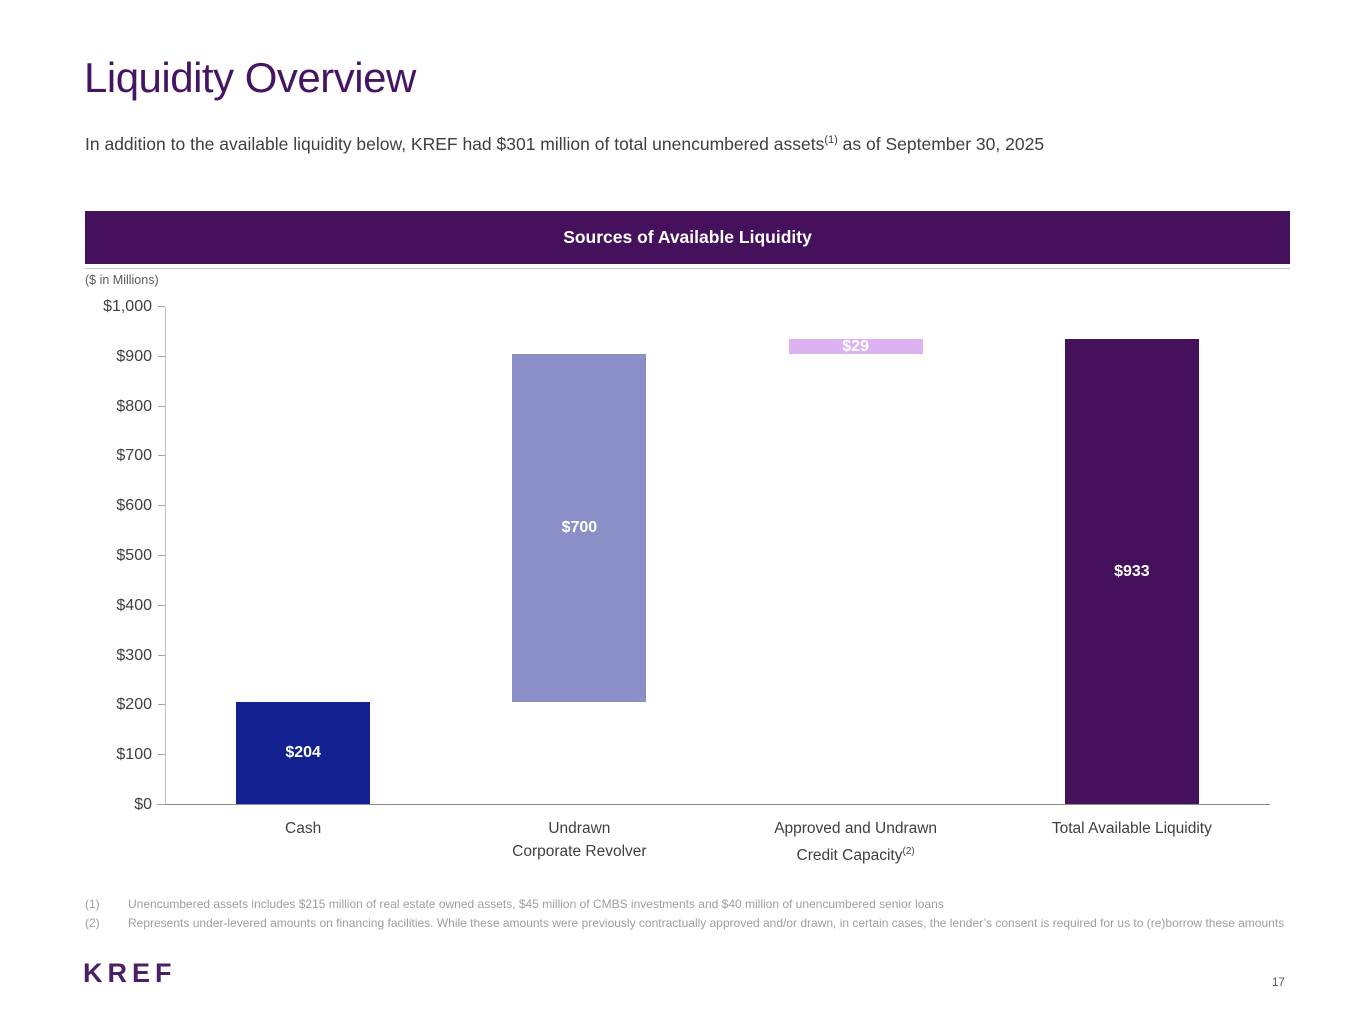  I want to click on category-label-approved-undrawn-credit-capacity: Approved and Undrawn Credit Capacity(2), so click(856, 842).